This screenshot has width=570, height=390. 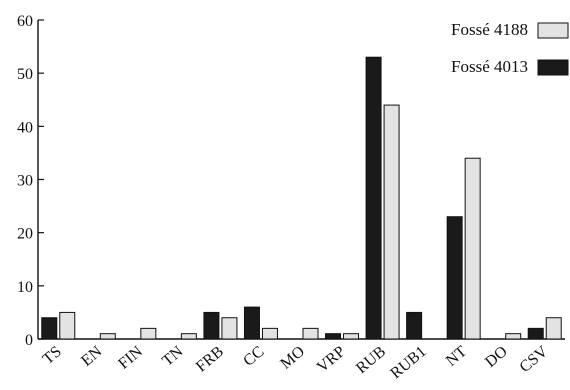 What do you see at coordinates (173, 356) in the screenshot?
I see `x-tick-label: TN` at bounding box center [173, 356].